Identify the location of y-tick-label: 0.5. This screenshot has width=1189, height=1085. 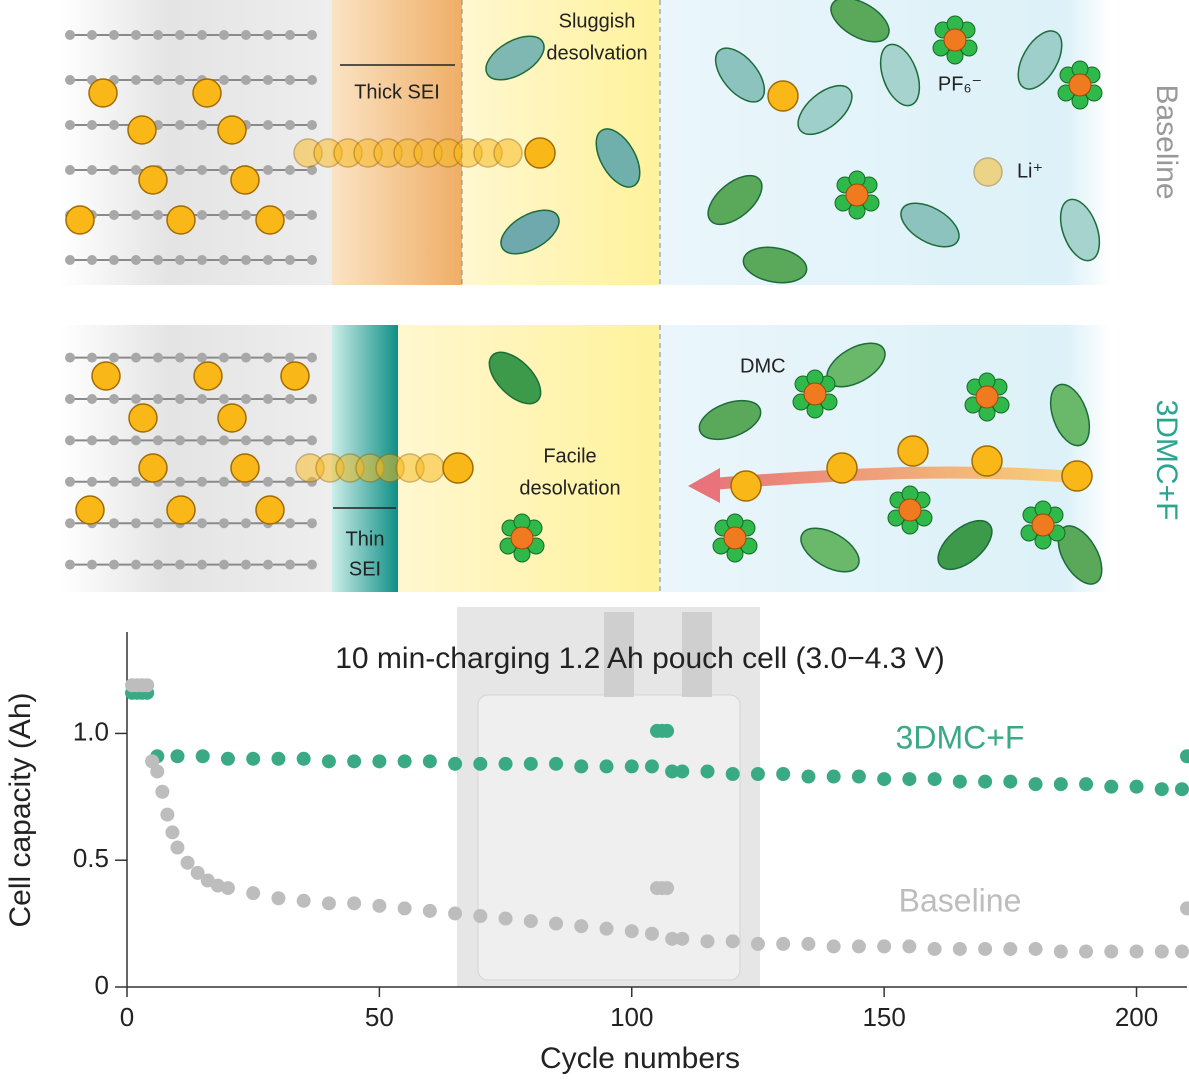
(91, 858).